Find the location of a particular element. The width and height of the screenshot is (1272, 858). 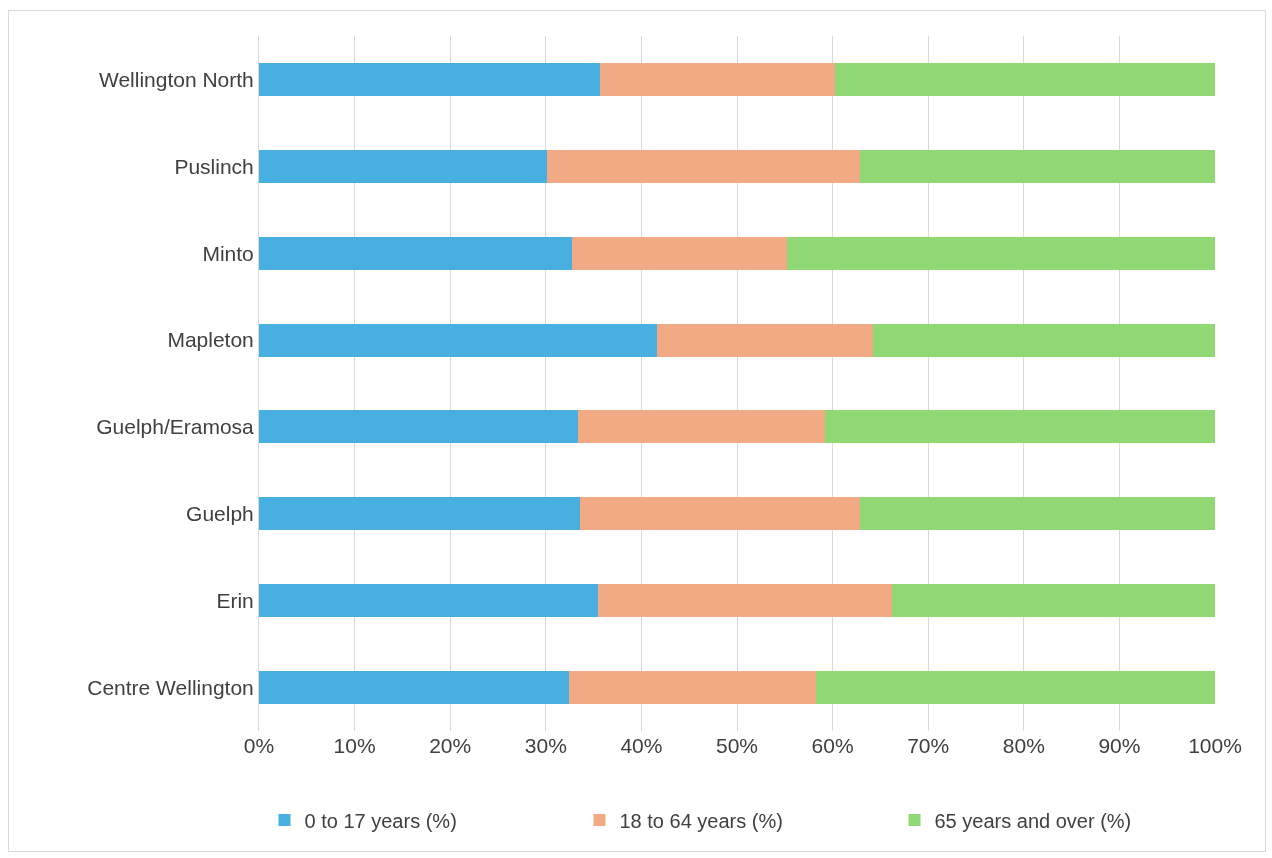

legend-label: 0 to 17 years (%) is located at coordinates (380, 820).